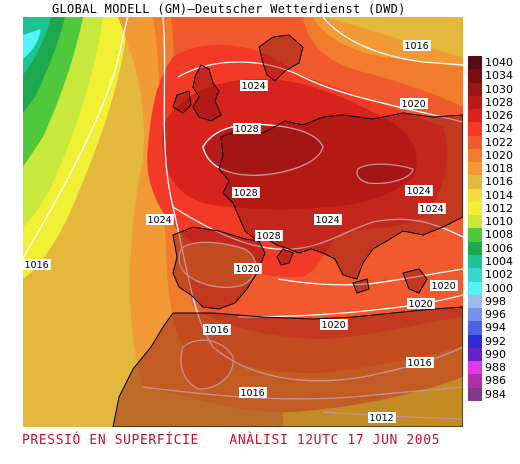 This screenshot has height=464, width=520. What do you see at coordinates (493, 248) in the screenshot?
I see `legend-row: 1006` at bounding box center [493, 248].